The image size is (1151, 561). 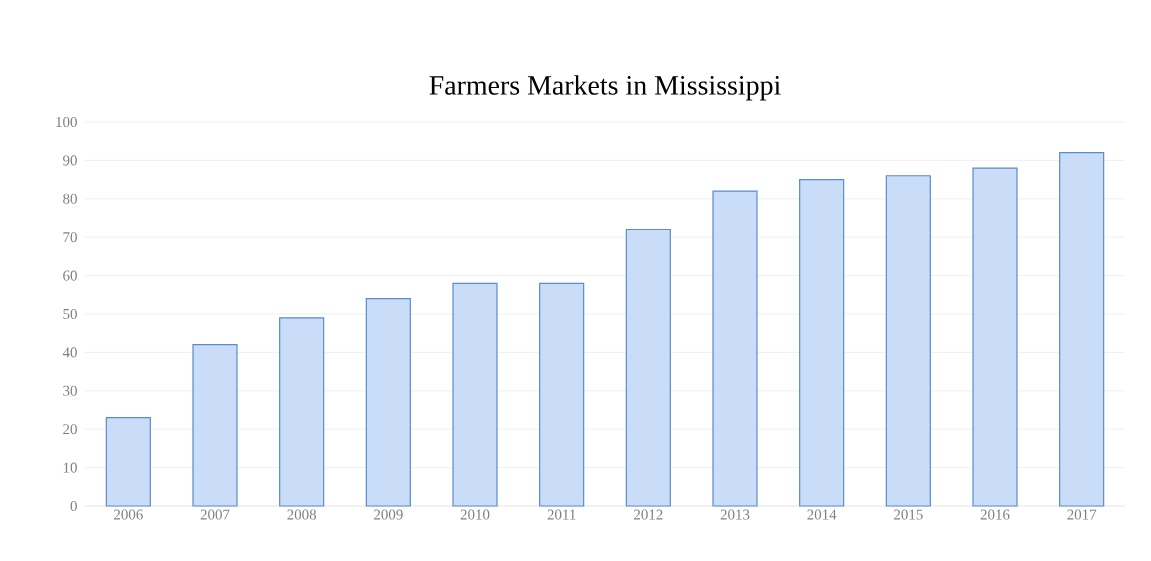 I want to click on y-tick-label: 50, so click(x=70, y=314).